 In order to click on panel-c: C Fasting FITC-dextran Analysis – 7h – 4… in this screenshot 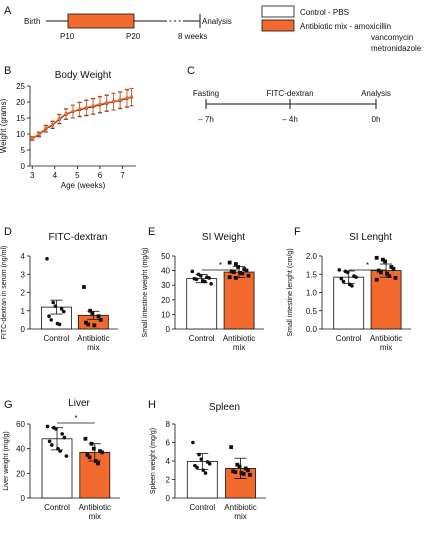, I will do `click(289, 94)`.